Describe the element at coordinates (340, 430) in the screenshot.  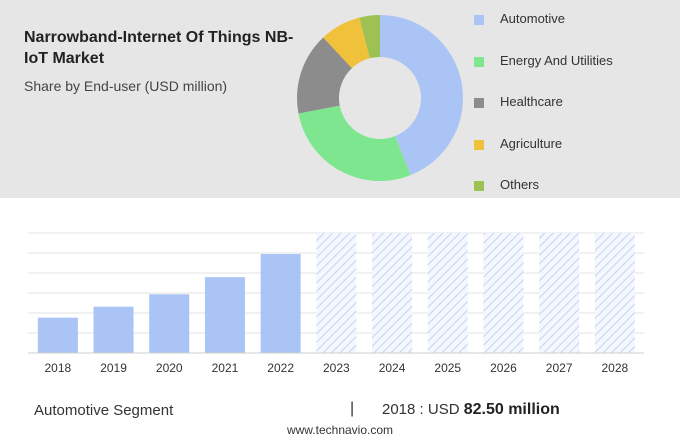
I see `watermark: www.technavio.com` at that location.